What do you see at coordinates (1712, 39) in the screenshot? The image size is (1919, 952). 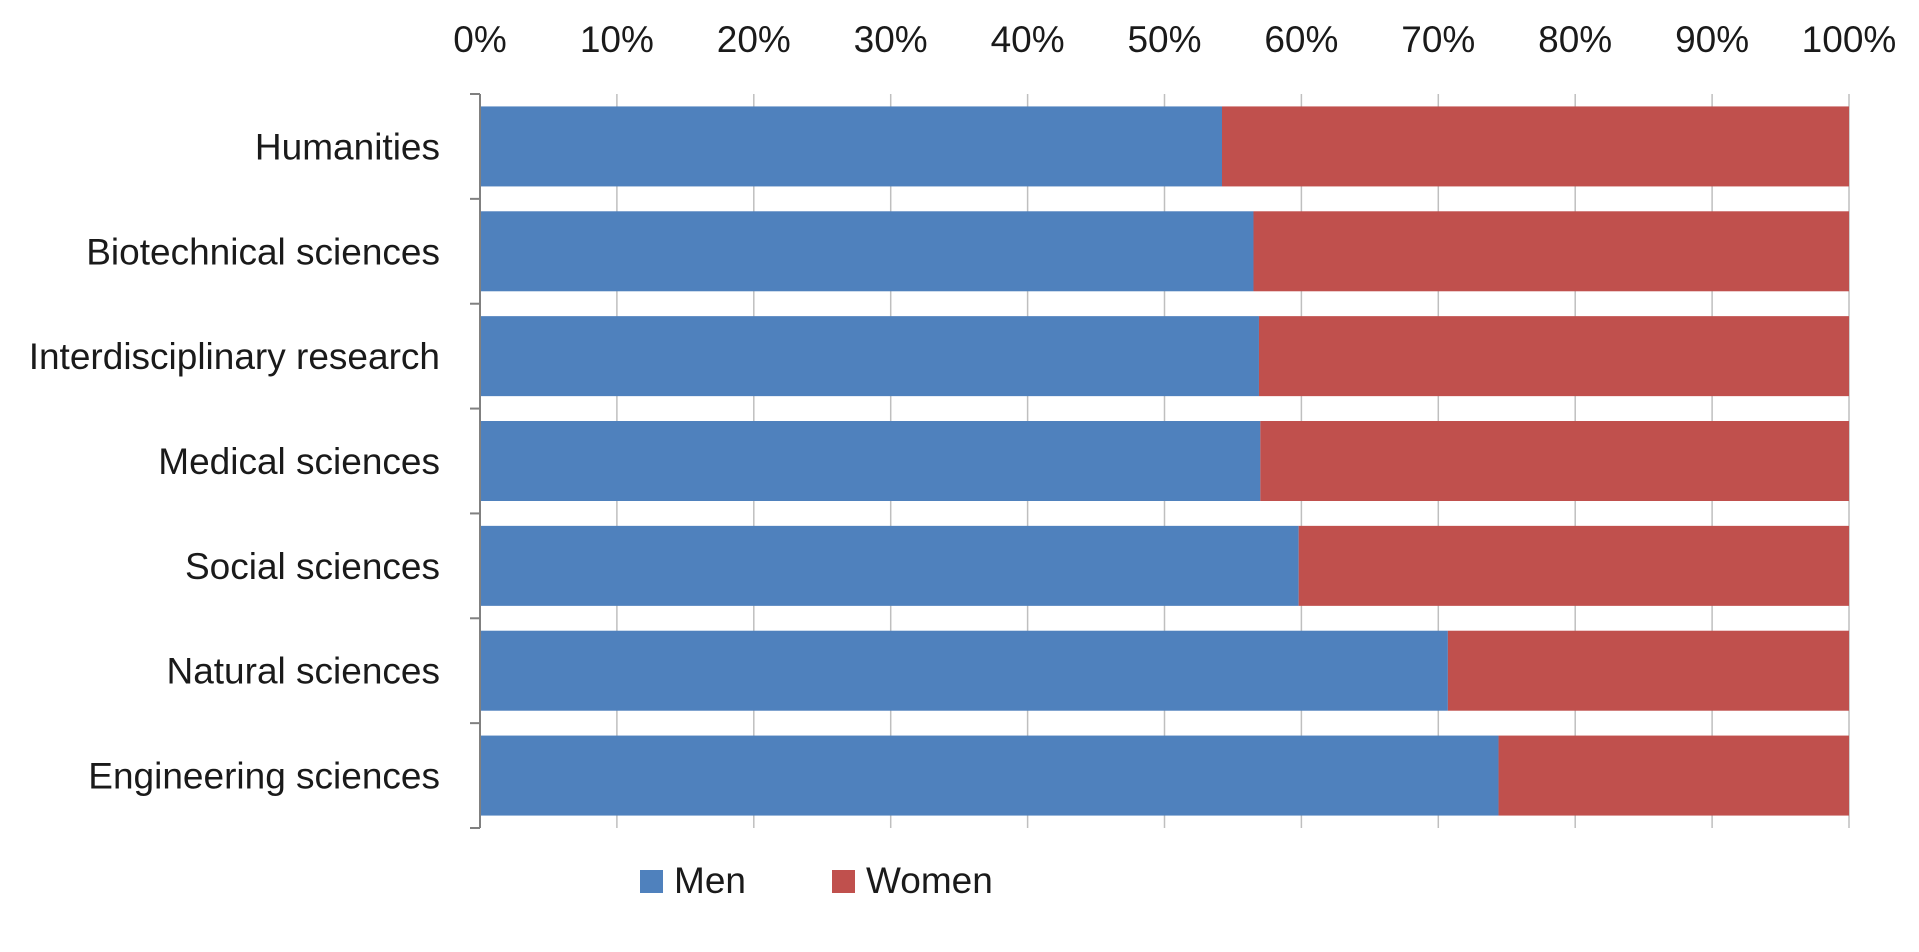 I see `x-tick-label: 90%` at bounding box center [1712, 39].